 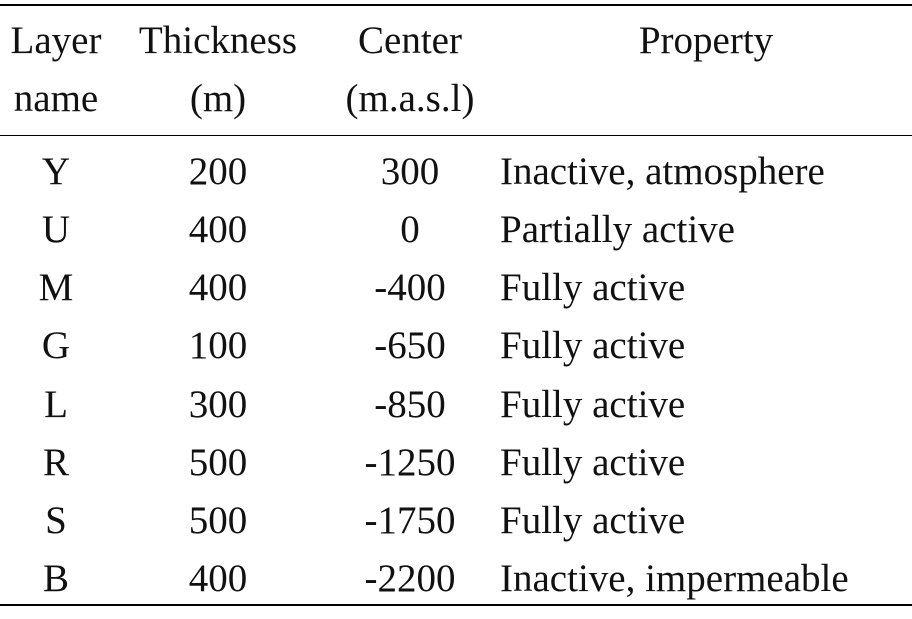 I want to click on header-center-line2: (m.a.s.l), so click(x=410, y=98).